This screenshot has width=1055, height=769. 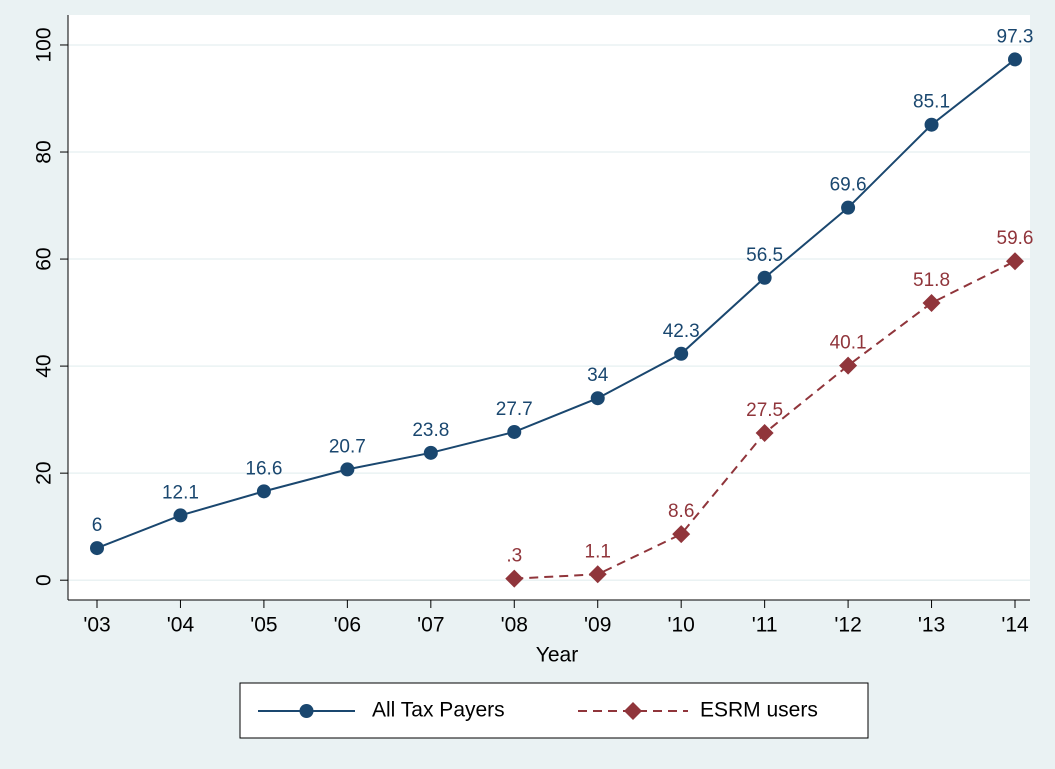 I want to click on y-tick-label: 20, so click(x=44, y=472).